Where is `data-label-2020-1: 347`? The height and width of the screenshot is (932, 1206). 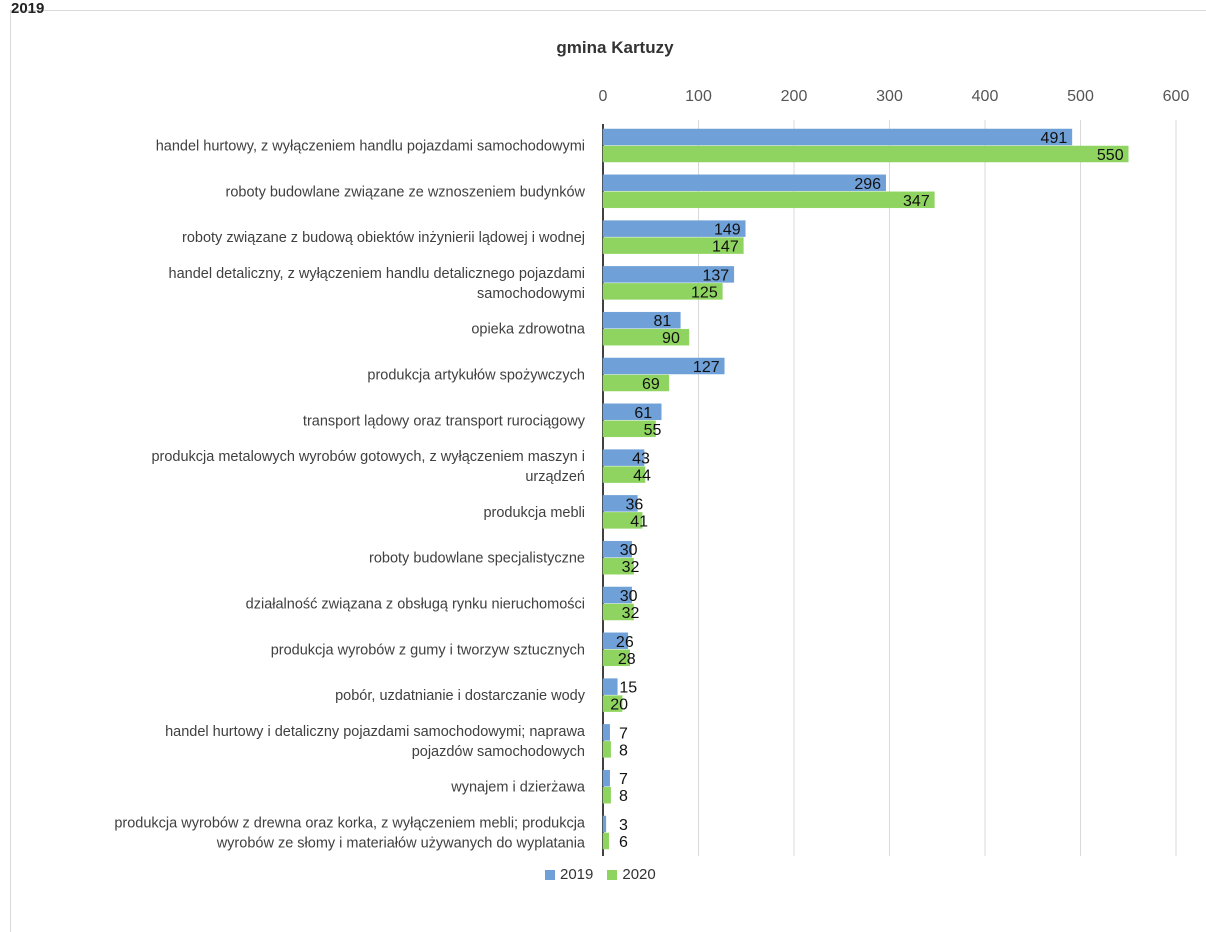 data-label-2020-1: 347 is located at coordinates (916, 201).